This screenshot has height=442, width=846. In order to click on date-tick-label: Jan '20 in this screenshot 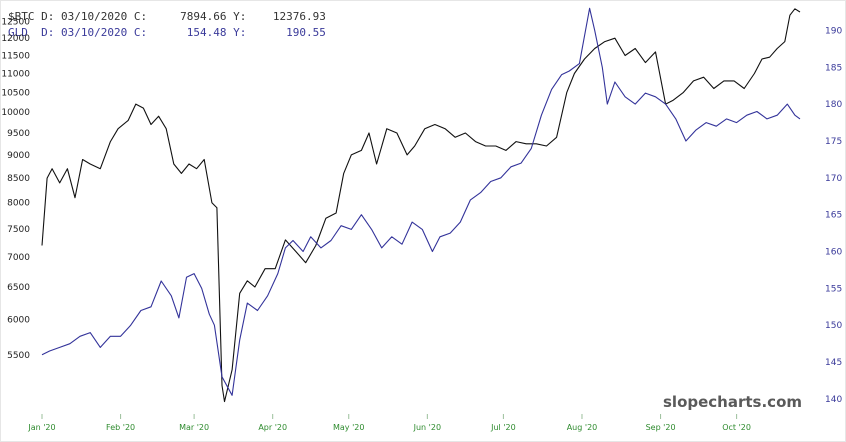, I will do `click(41, 427)`.